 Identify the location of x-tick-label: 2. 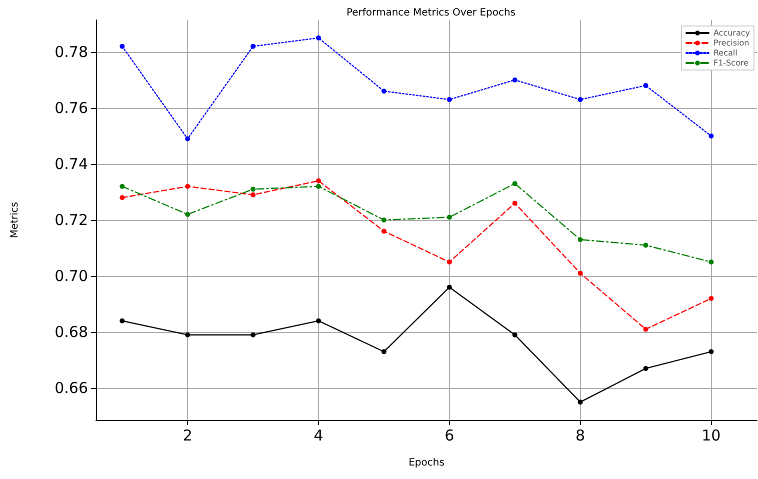
(187, 435).